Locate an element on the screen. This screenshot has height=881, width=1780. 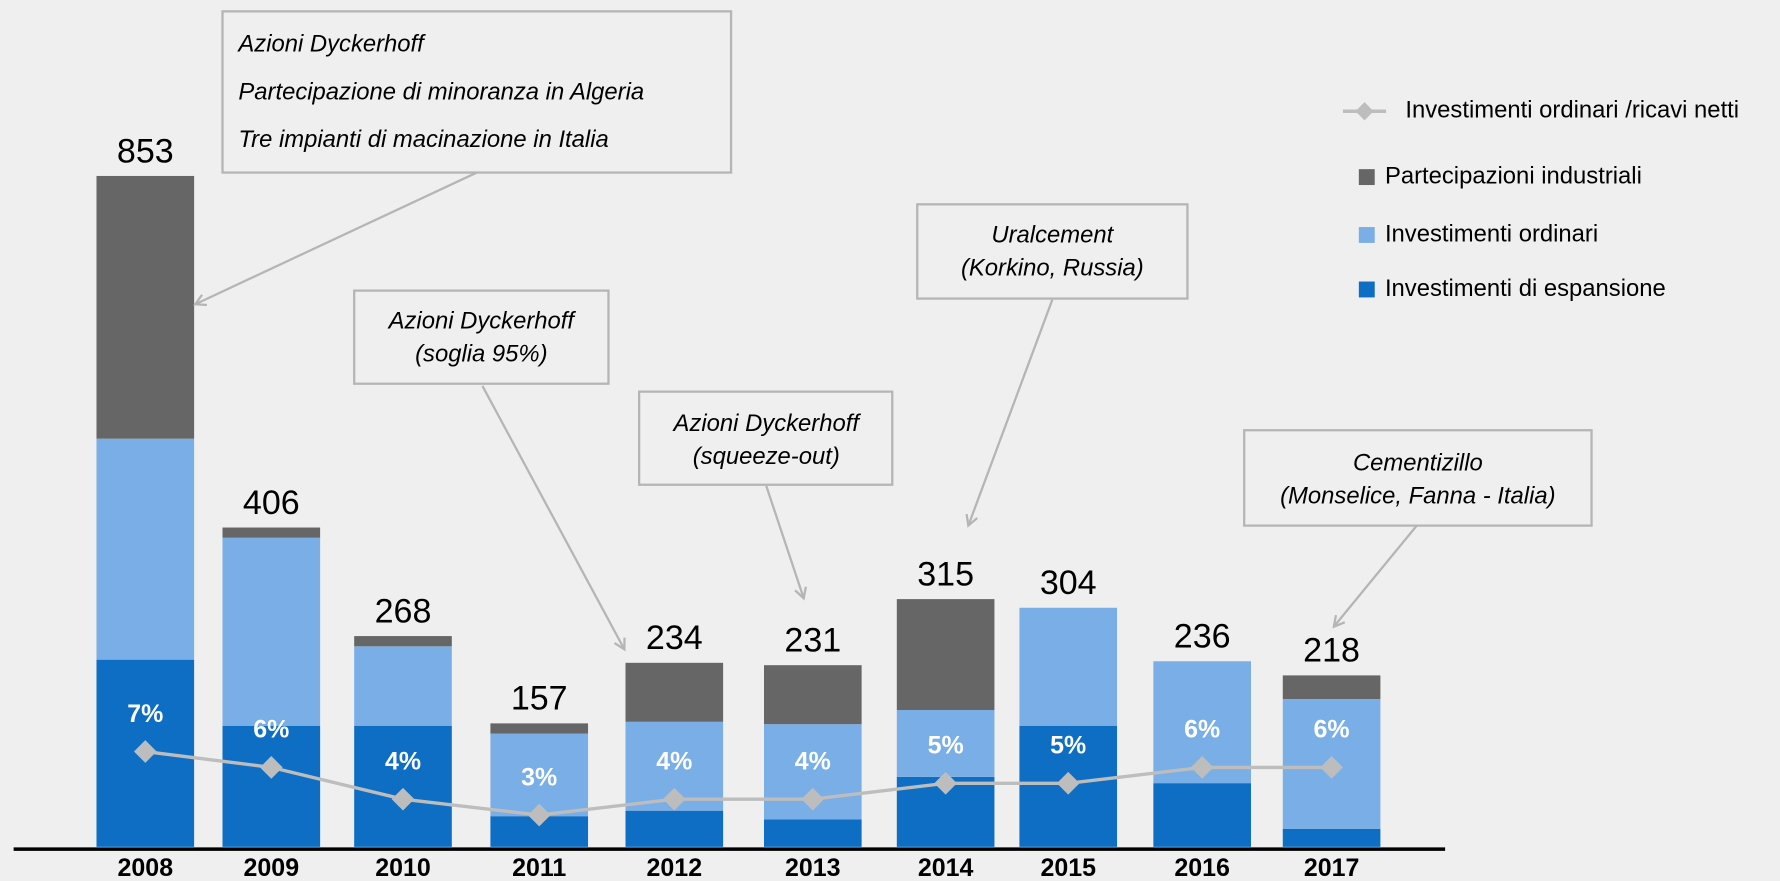
total-label: 157 is located at coordinates (539, 699).